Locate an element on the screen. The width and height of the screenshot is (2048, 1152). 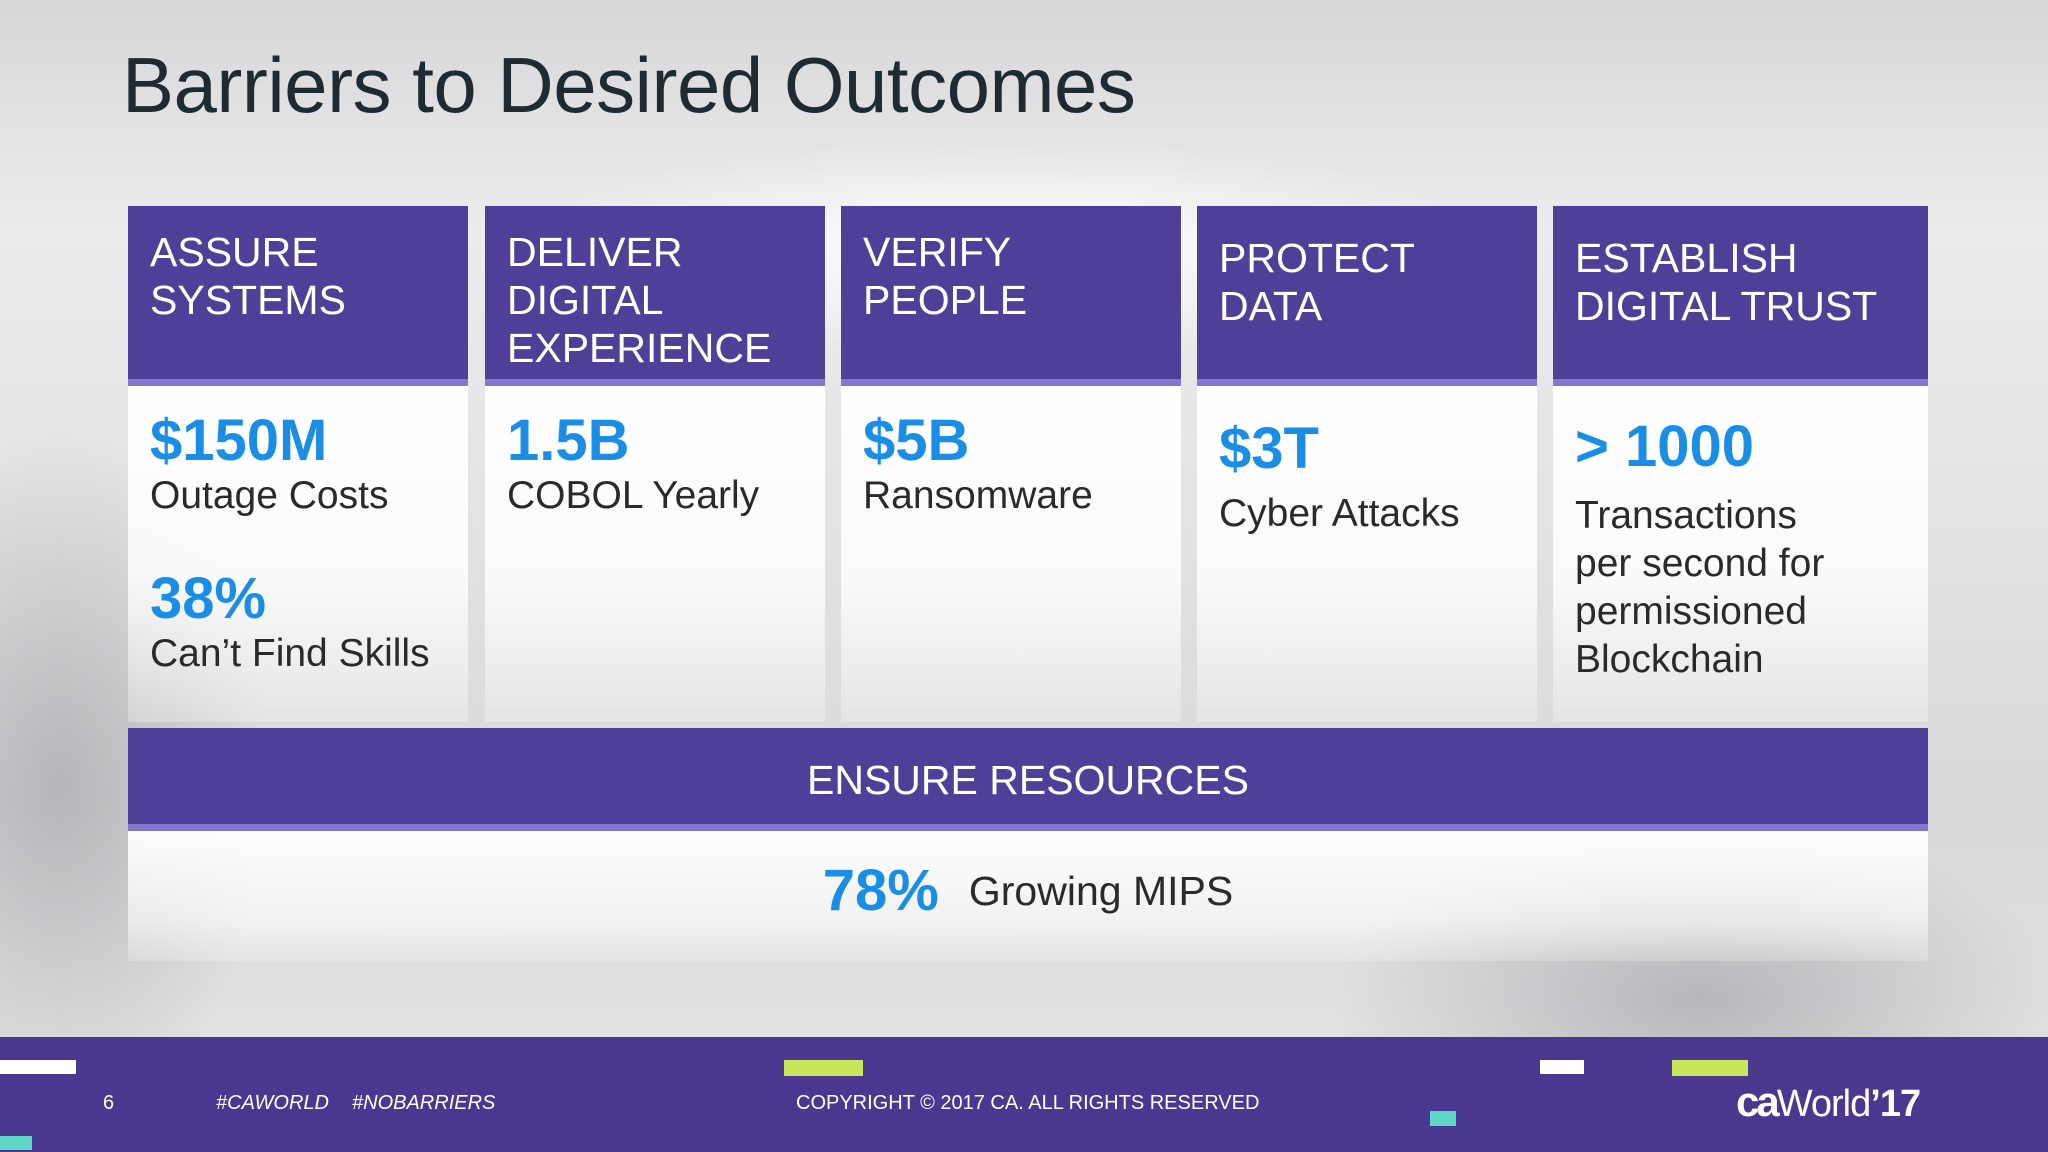
stat-value: $150M is located at coordinates (239, 440).